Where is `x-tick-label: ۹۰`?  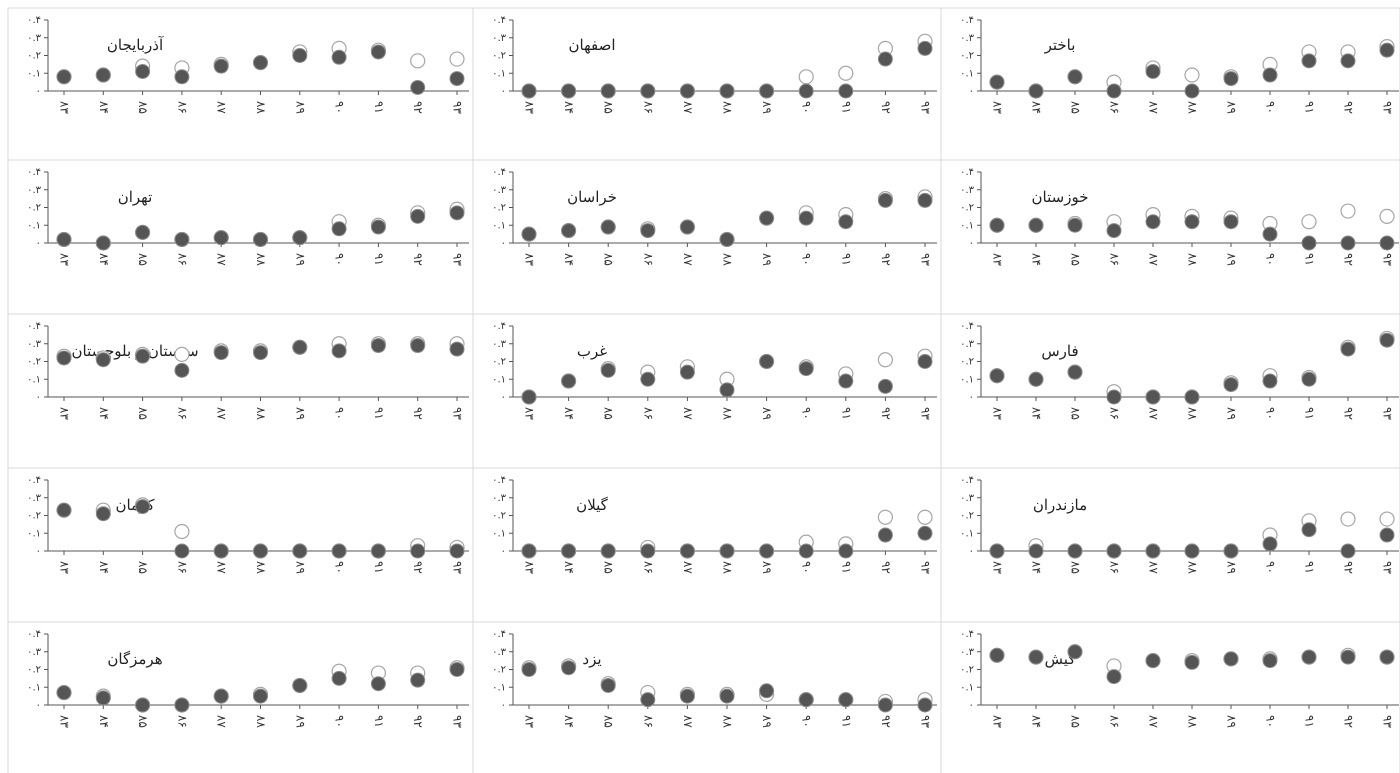 x-tick-label: ۹۰ is located at coordinates (1271, 413).